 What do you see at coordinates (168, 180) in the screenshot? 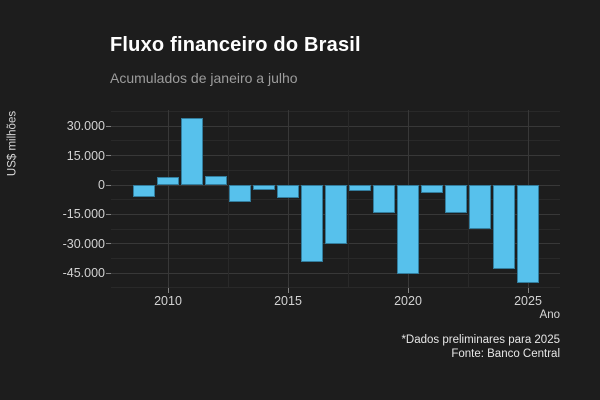
I see `bar-2010` at bounding box center [168, 180].